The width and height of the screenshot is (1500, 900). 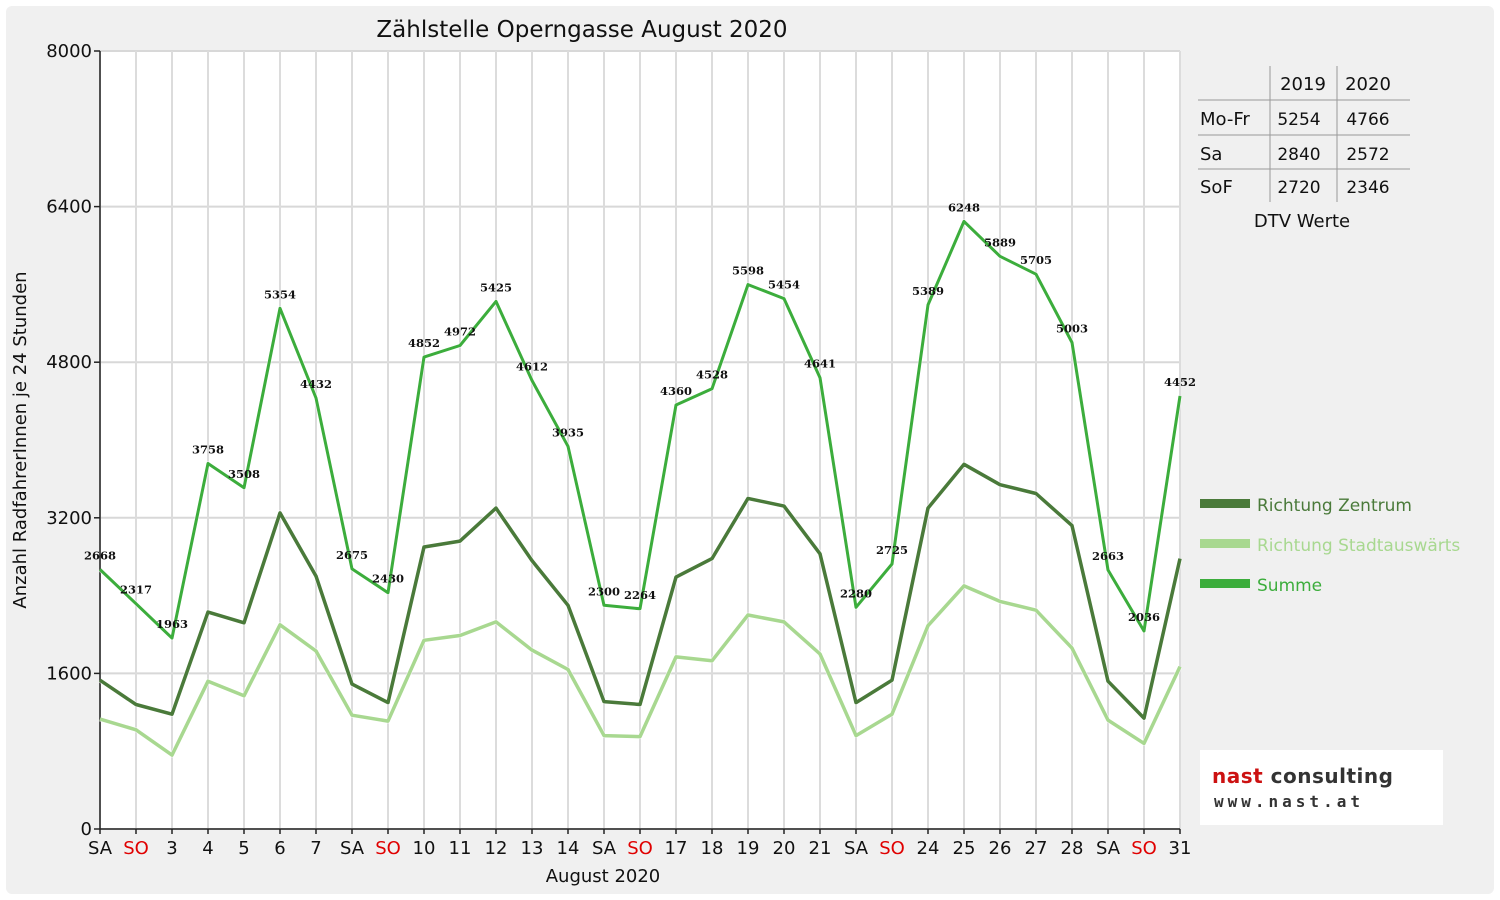 I want to click on y-axis-label: Anzahl RadfahrerInnen je 24 Stunden, so click(x=20, y=439).